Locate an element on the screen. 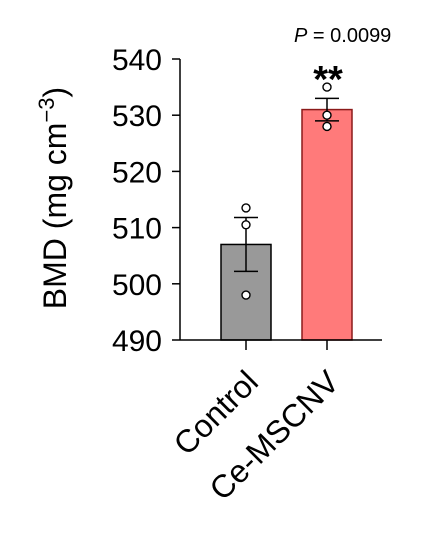 The width and height of the screenshot is (444, 542). data-points is located at coordinates (286, 191).